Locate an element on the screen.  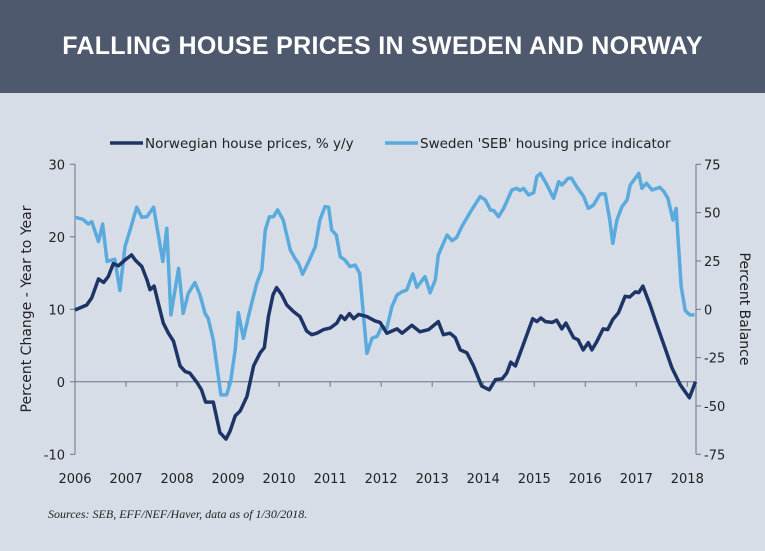
y-tick-label: 30 is located at coordinates (56, 165).